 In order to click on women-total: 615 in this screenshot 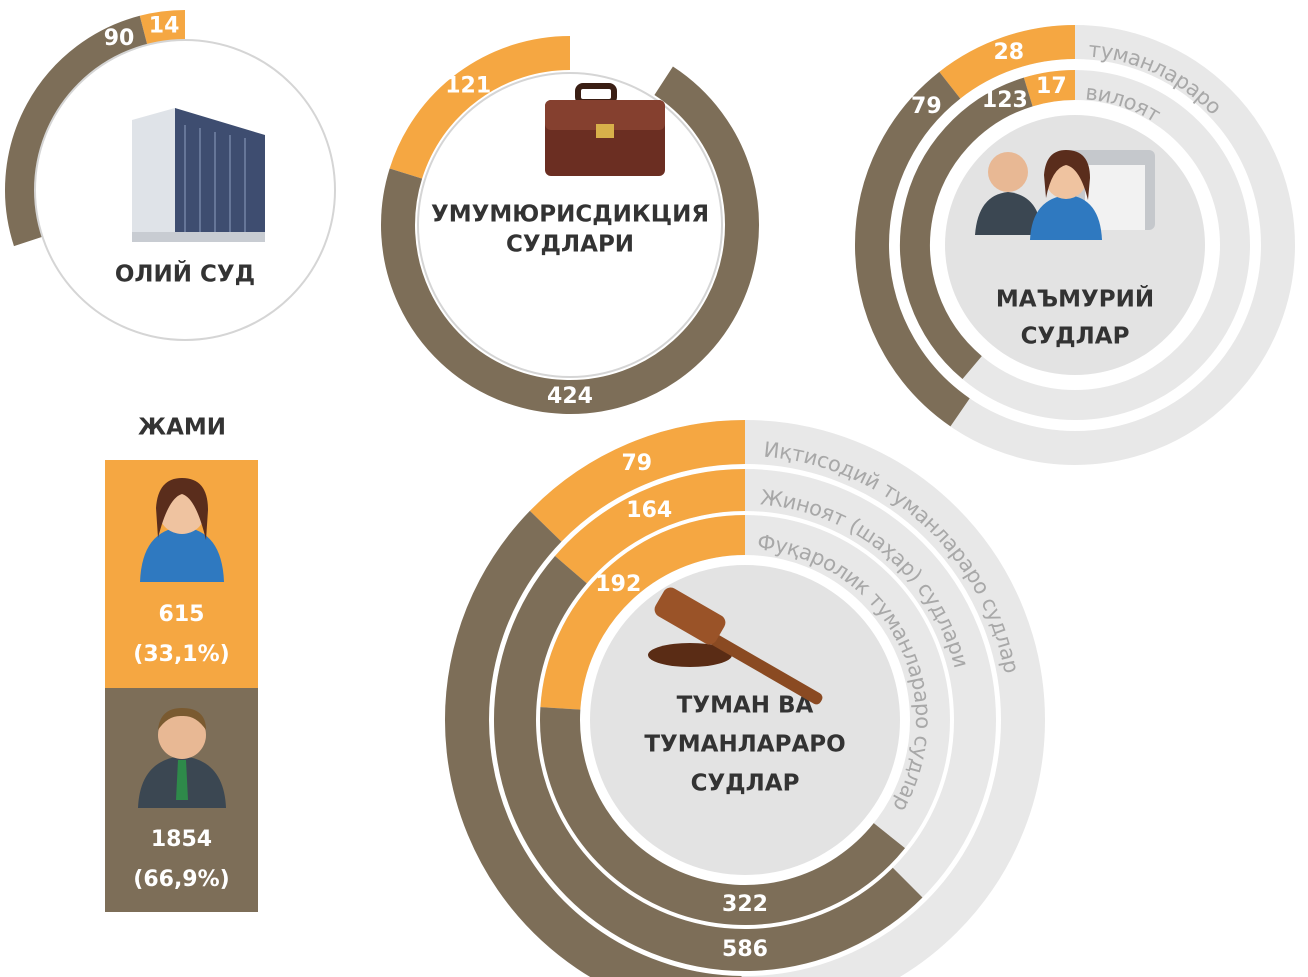, I will do `click(182, 614)`.